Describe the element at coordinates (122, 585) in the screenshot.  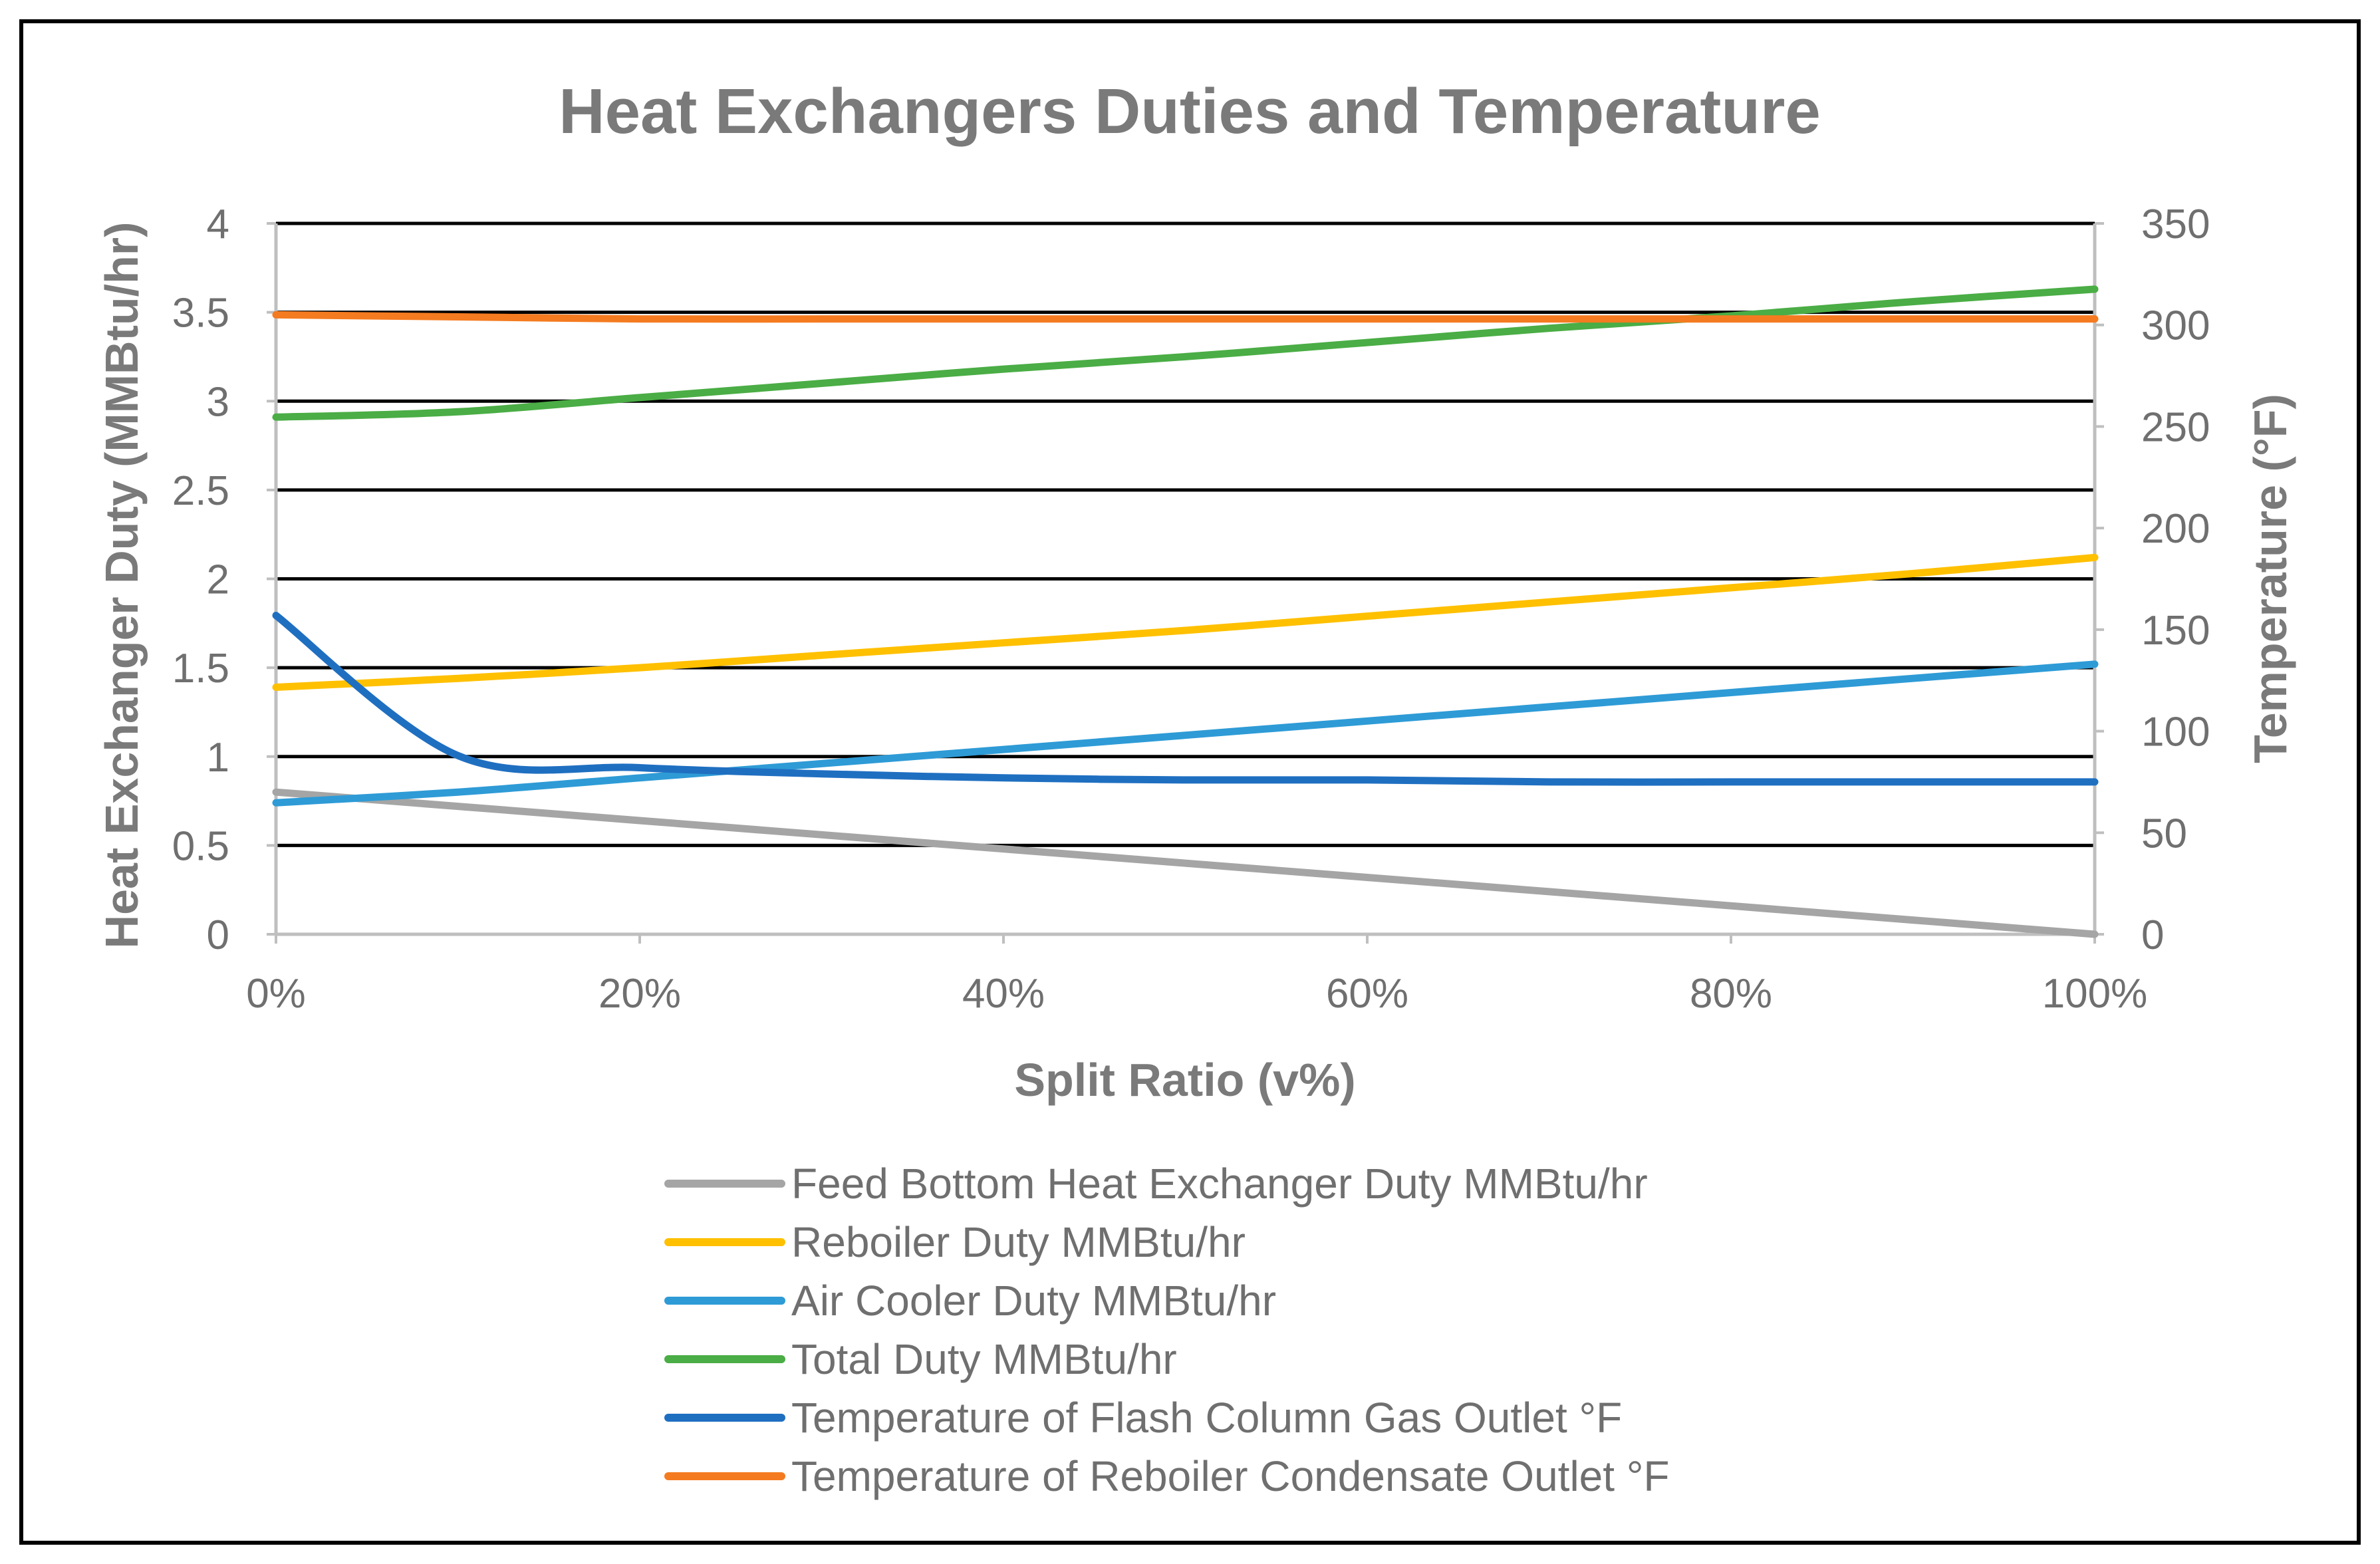
I see `y-axis-title: Heat Exchanger Duty (MMBtu/hr)` at that location.